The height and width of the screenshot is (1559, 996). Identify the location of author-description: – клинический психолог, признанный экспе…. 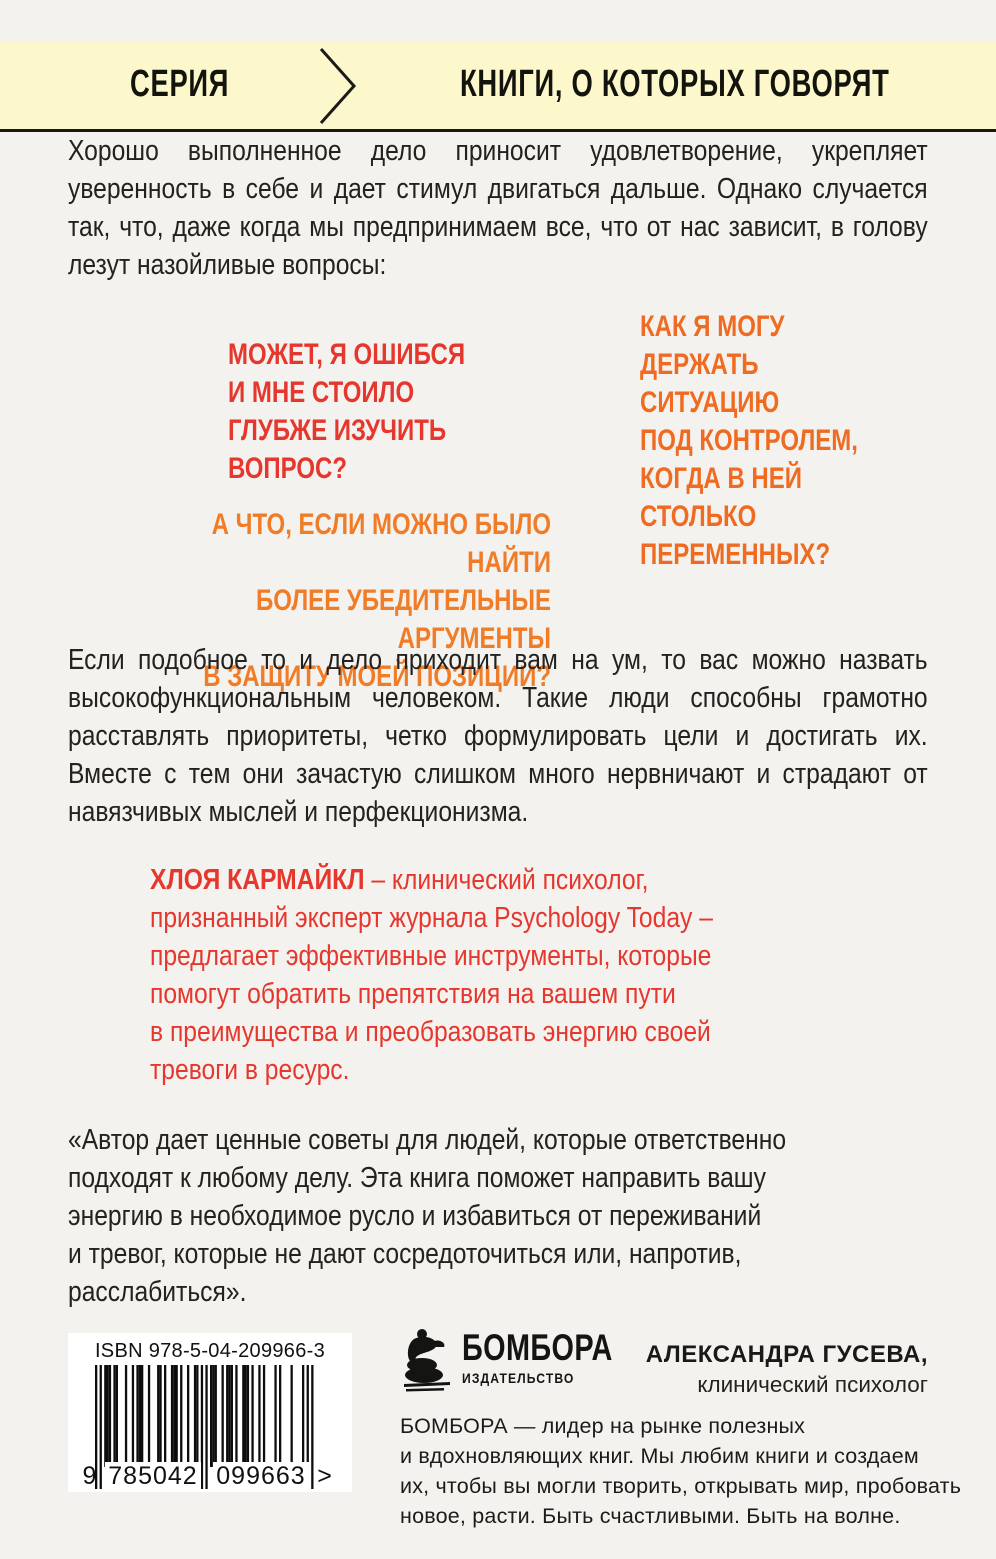
(431, 975).